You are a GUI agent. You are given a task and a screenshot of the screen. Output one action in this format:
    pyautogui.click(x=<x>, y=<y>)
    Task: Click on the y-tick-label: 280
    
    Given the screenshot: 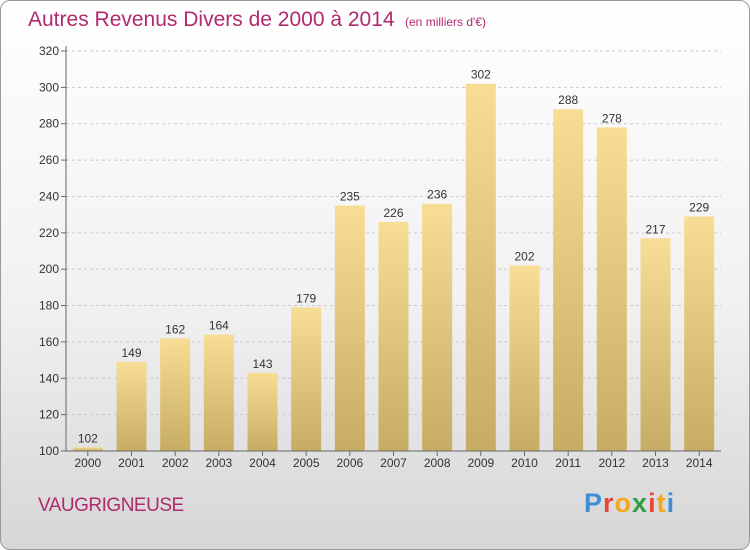 What is the action you would take?
    pyautogui.click(x=49, y=124)
    